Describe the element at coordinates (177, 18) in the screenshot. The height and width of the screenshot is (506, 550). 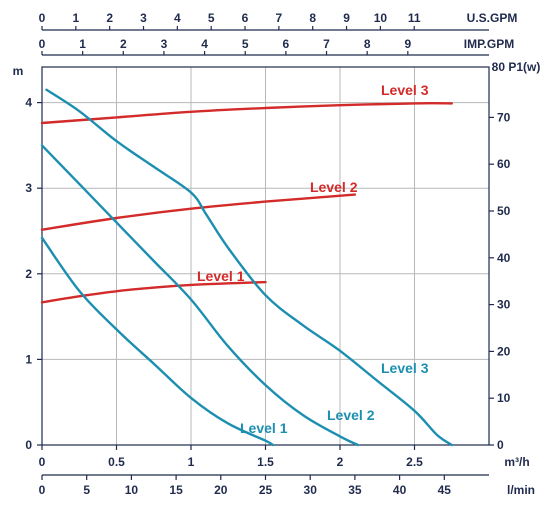
I see `usgpm-tick-label-4: 4` at that location.